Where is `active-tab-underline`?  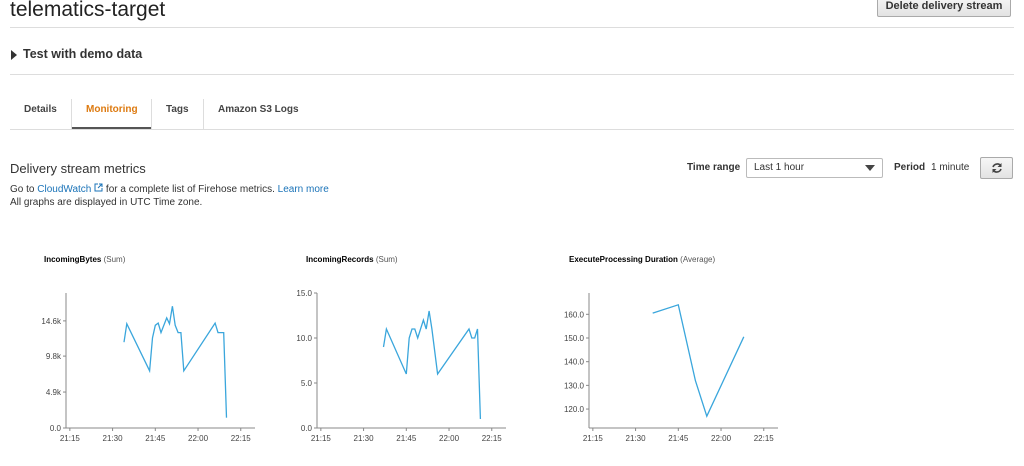
active-tab-underline is located at coordinates (111, 128).